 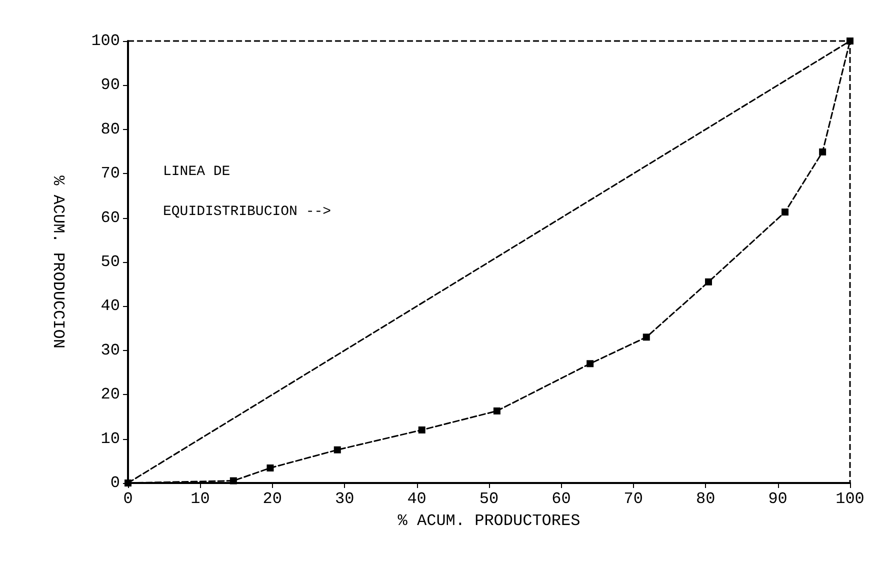 What do you see at coordinates (128, 499) in the screenshot?
I see `x-tick-label: 0` at bounding box center [128, 499].